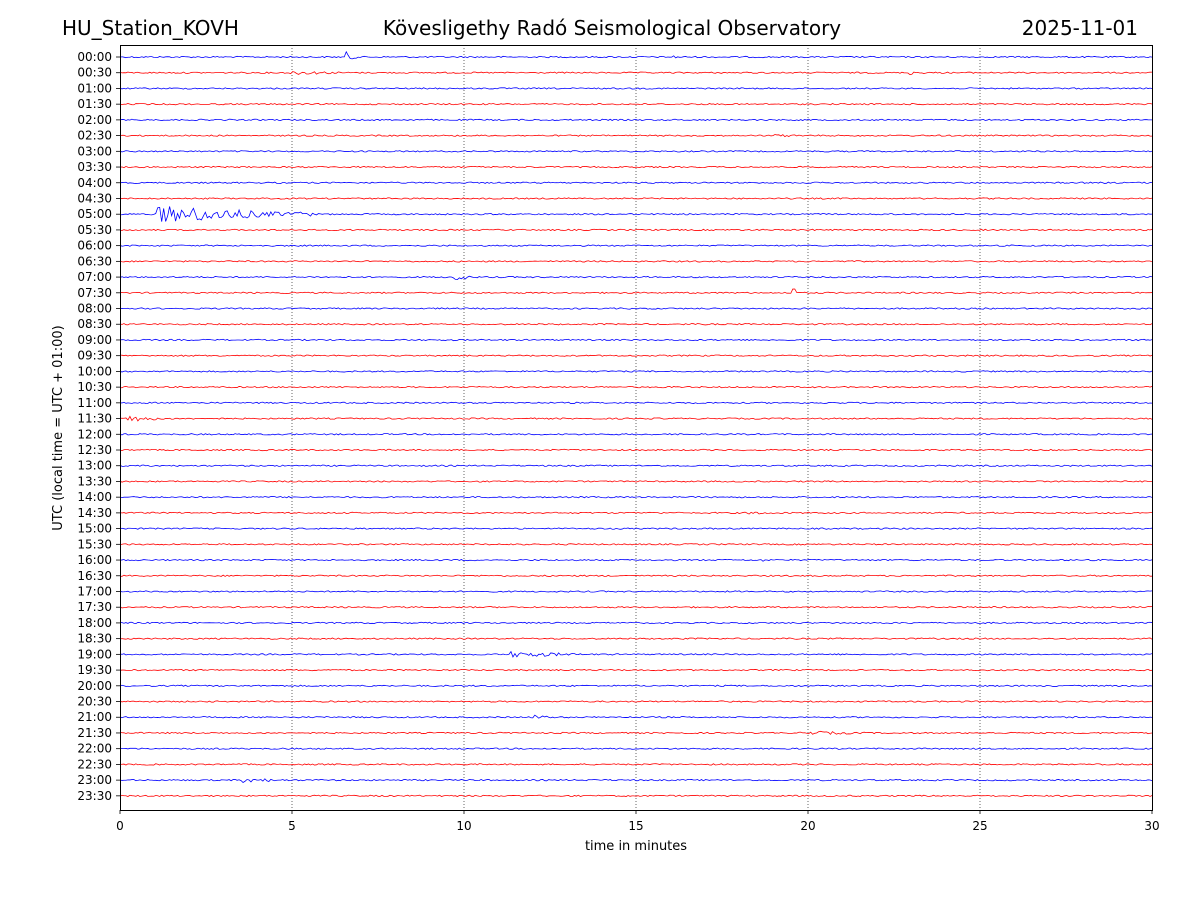 Image resolution: width=1200 pixels, height=900 pixels. What do you see at coordinates (94, 654) in the screenshot?
I see `y-tick-label: 19:00` at bounding box center [94, 654].